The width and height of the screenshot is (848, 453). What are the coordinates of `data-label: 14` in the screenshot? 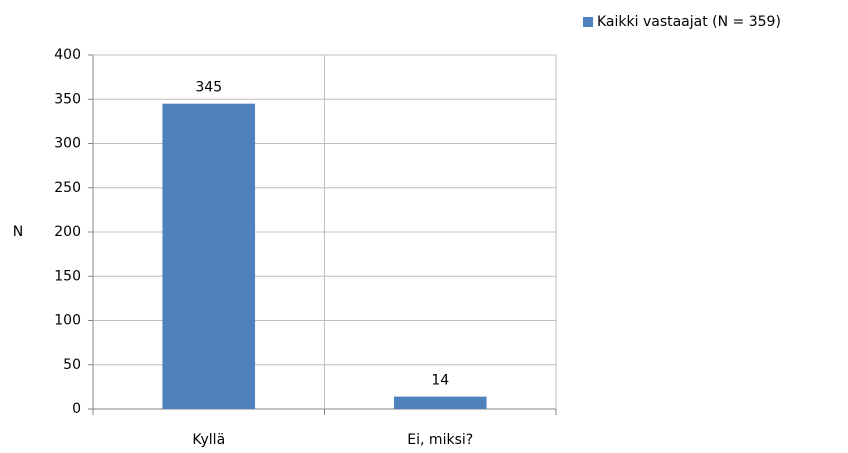 It's located at (440, 381).